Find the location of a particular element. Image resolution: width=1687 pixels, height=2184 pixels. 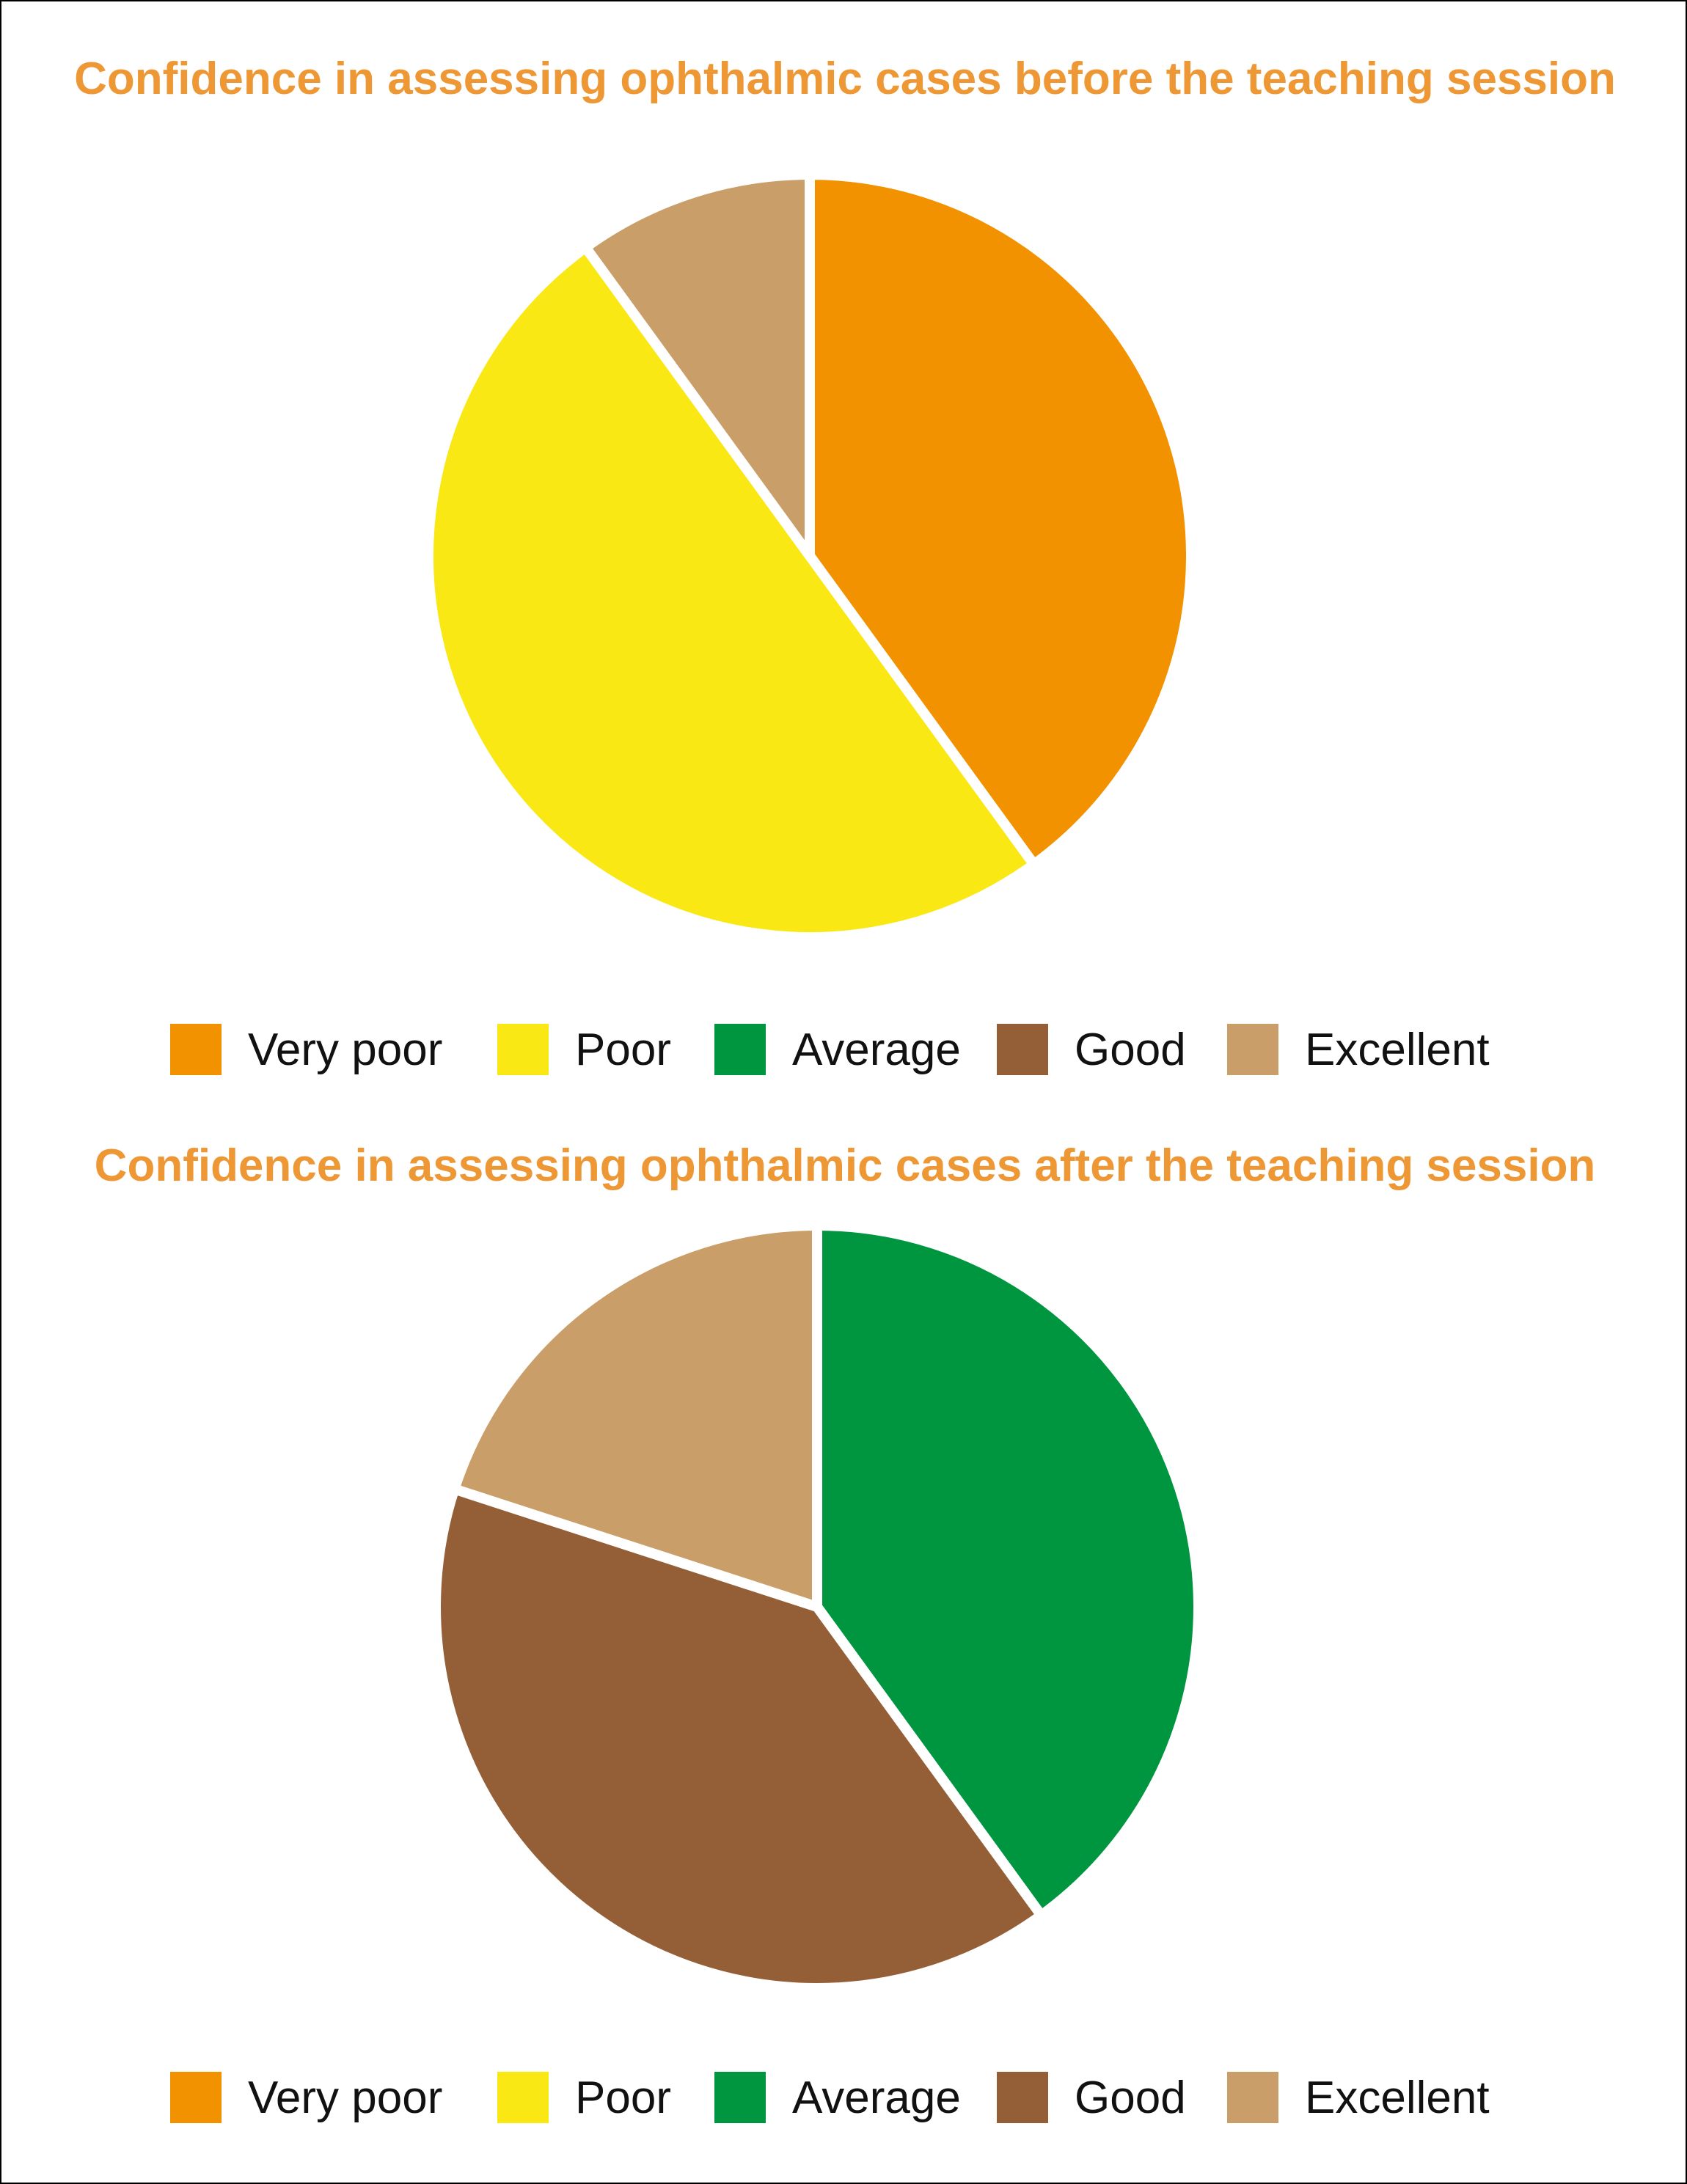

pie-slice-average is located at coordinates (1008, 1571).